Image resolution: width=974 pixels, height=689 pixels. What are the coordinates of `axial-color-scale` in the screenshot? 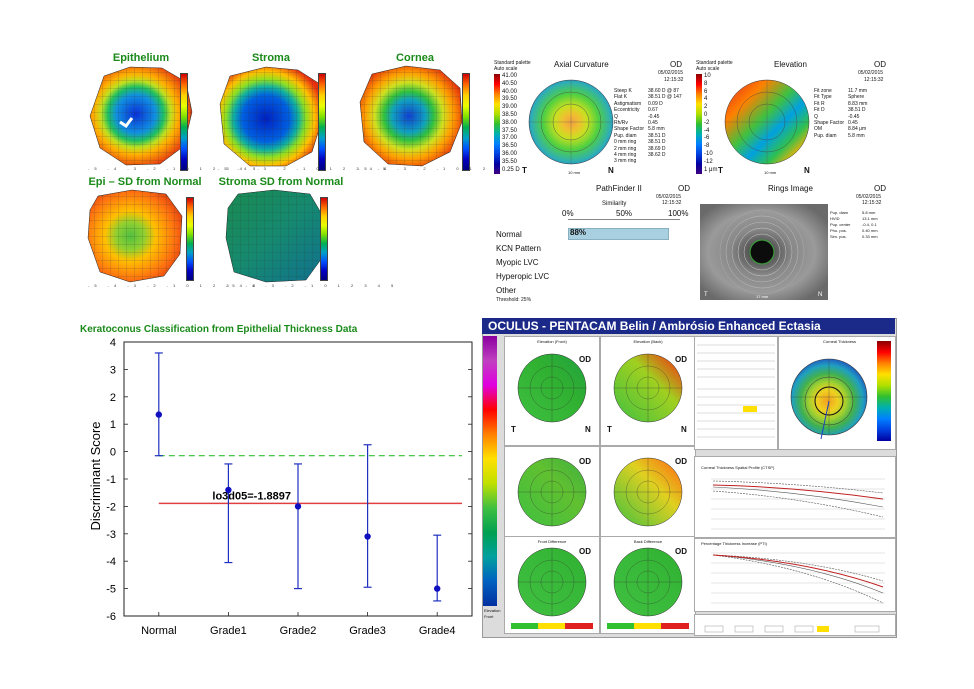 It's located at (497, 124).